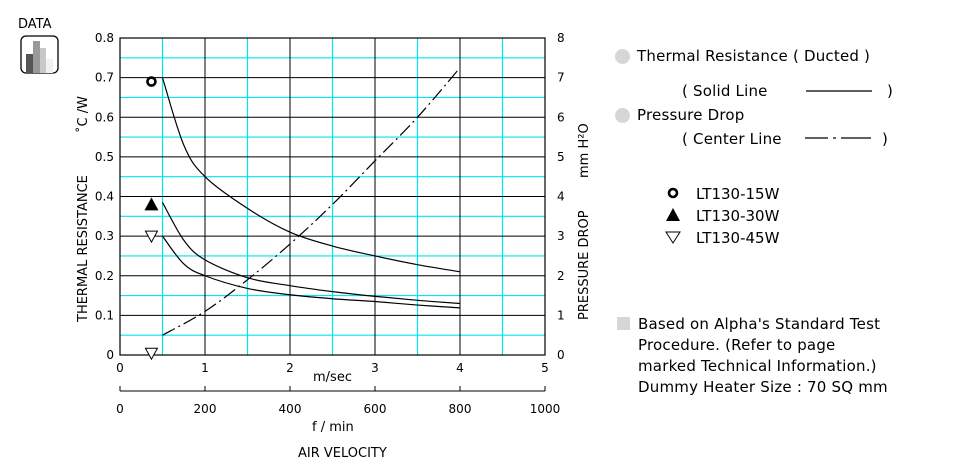  What do you see at coordinates (763, 387) in the screenshot?
I see `note-line: Dummy Heater Size : 70 SQ mm` at bounding box center [763, 387].